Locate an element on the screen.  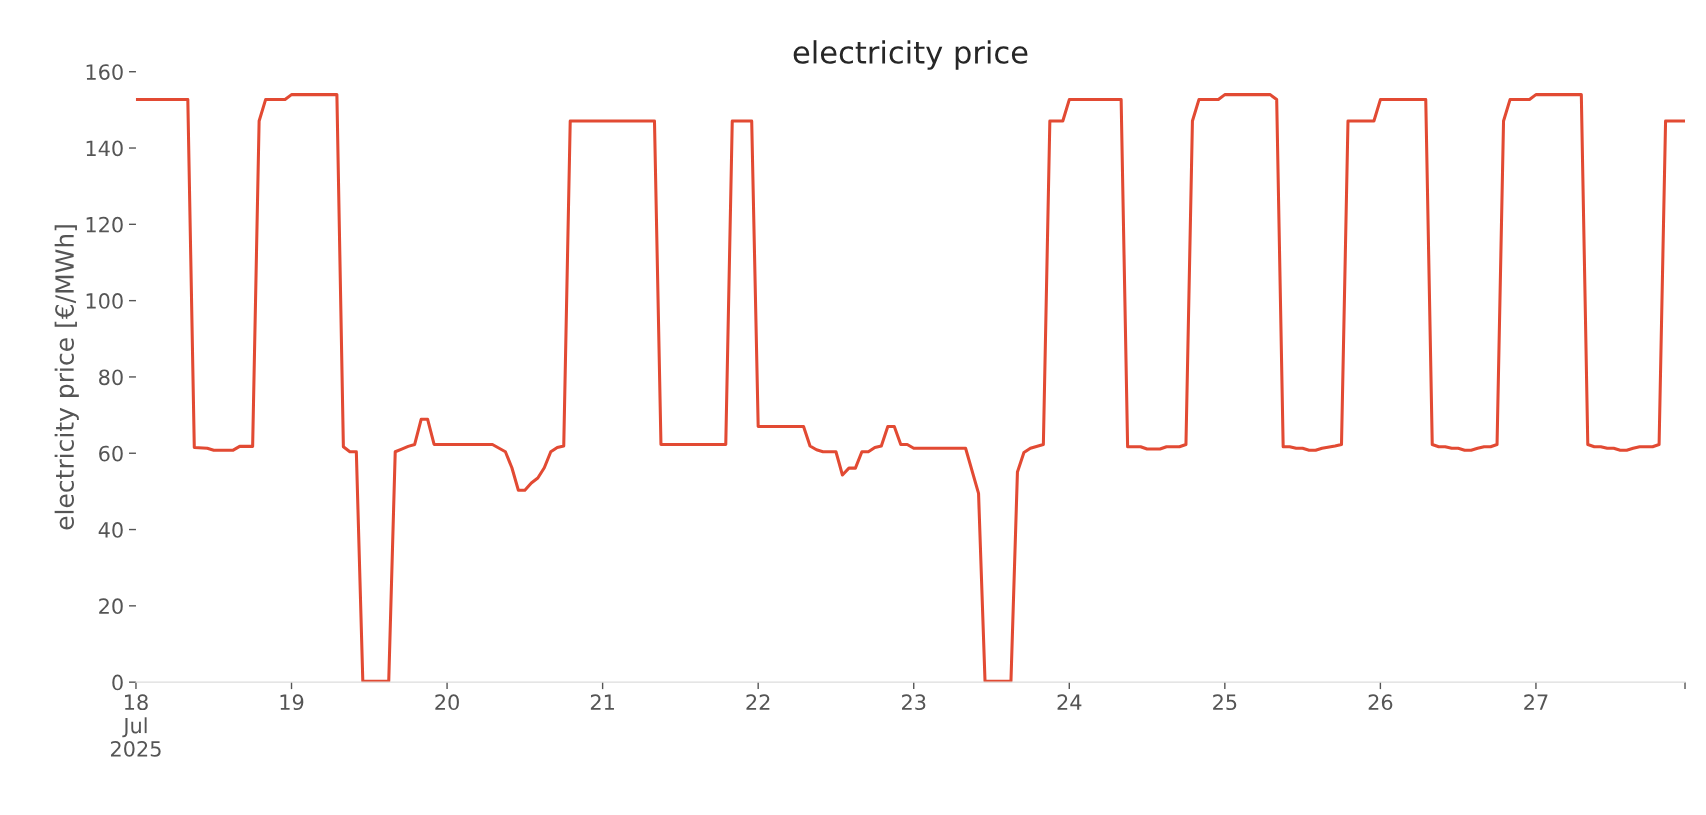
y-tick-label: 80 is located at coordinates (111, 377).